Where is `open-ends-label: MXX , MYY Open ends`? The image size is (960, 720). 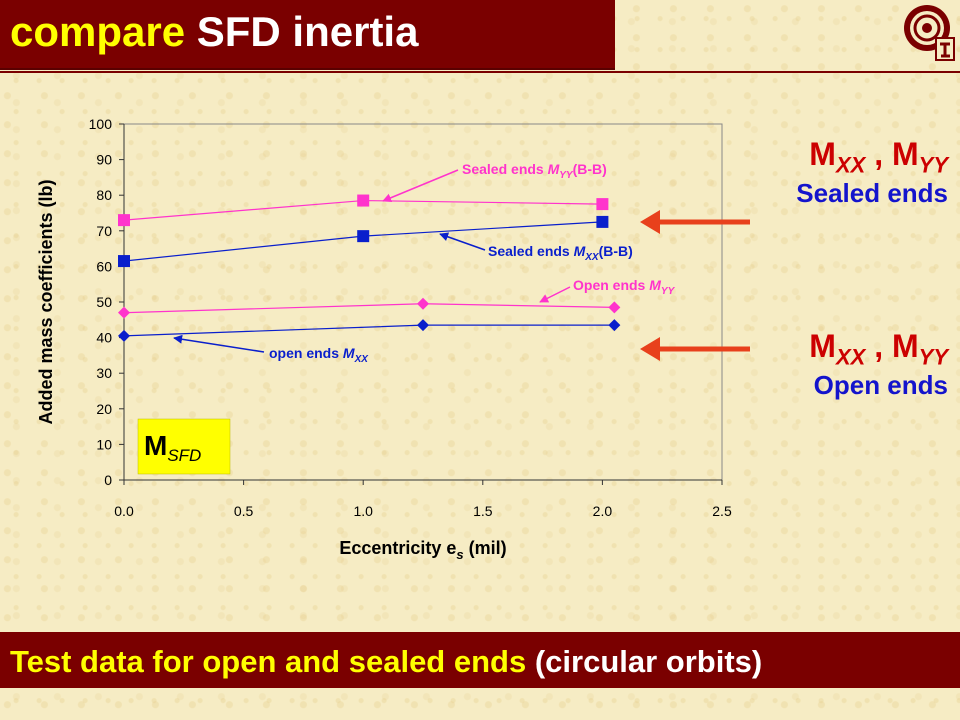 open-ends-label: MXX , MYY Open ends is located at coordinates (878, 364).